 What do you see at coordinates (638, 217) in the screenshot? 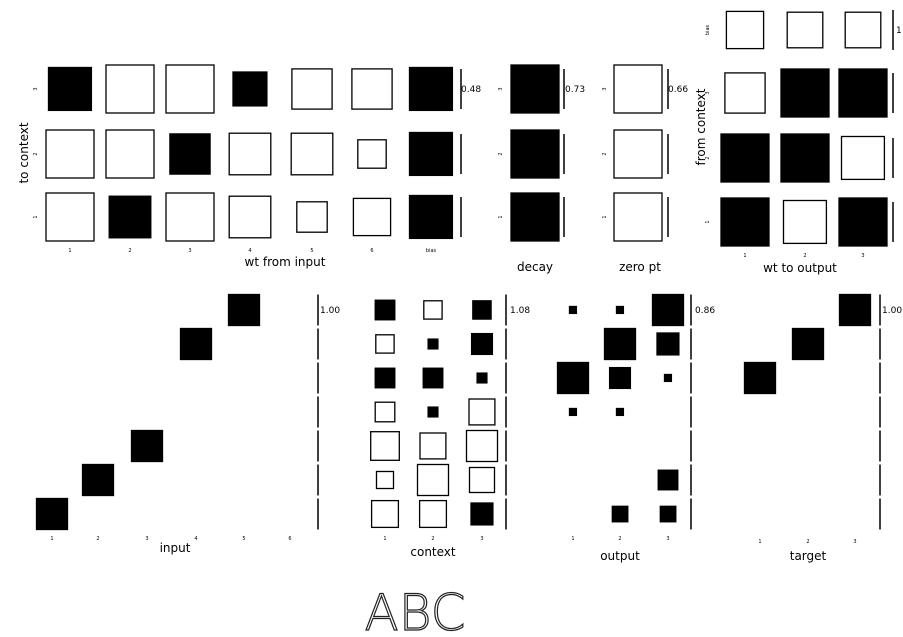
I see `zero-pt-cell-r3-c1` at bounding box center [638, 217].